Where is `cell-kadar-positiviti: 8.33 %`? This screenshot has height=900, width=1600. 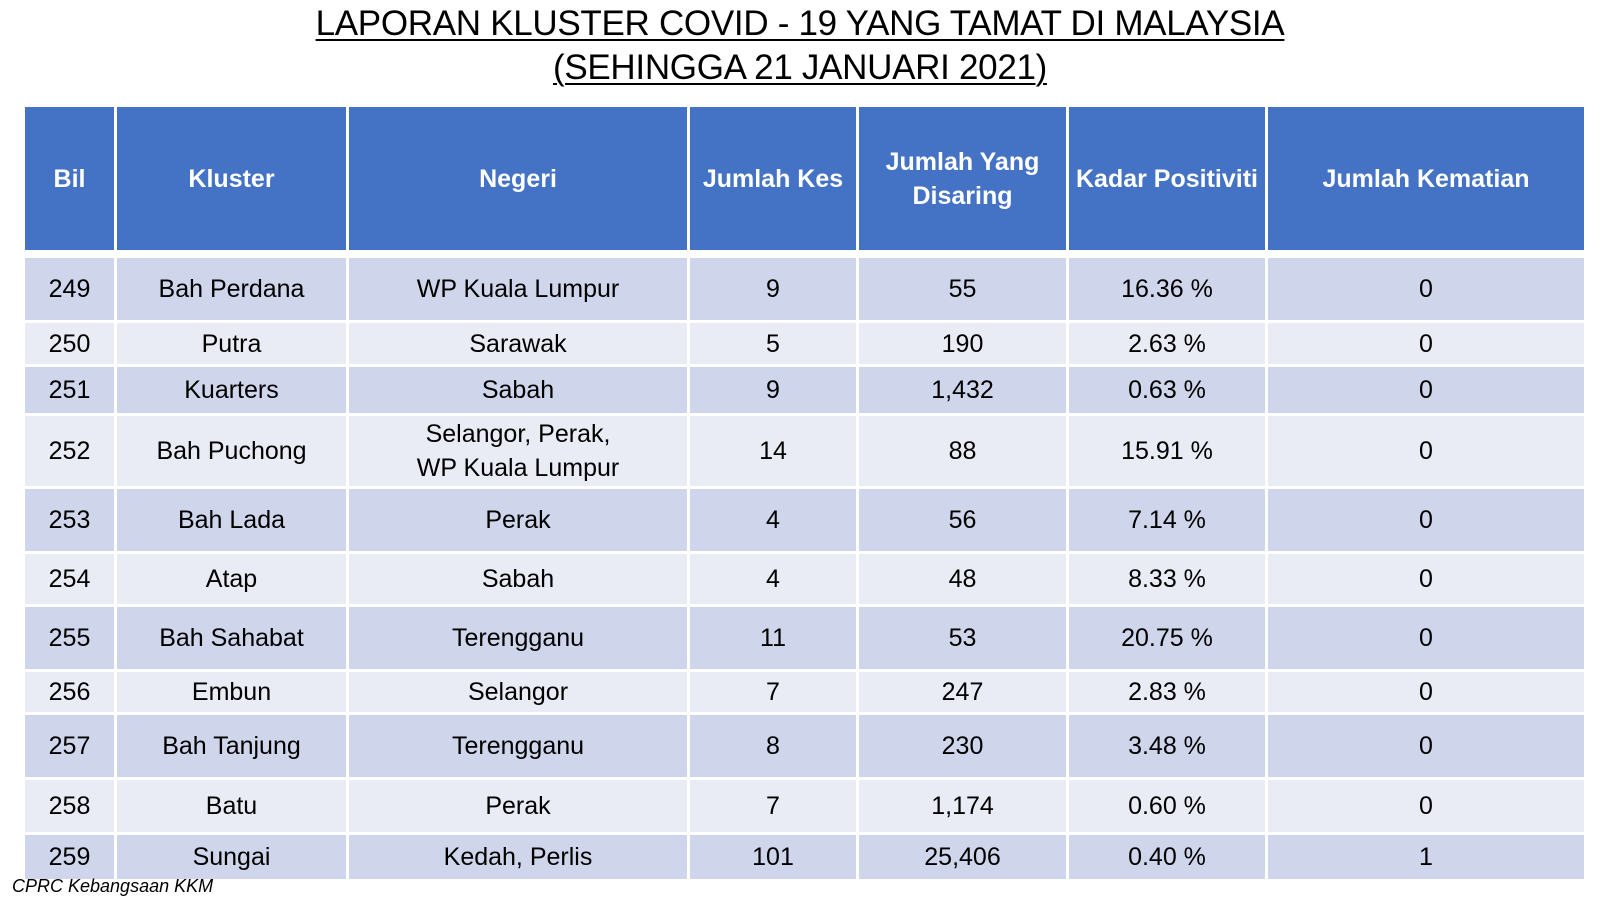 cell-kadar-positiviti: 8.33 % is located at coordinates (1167, 579).